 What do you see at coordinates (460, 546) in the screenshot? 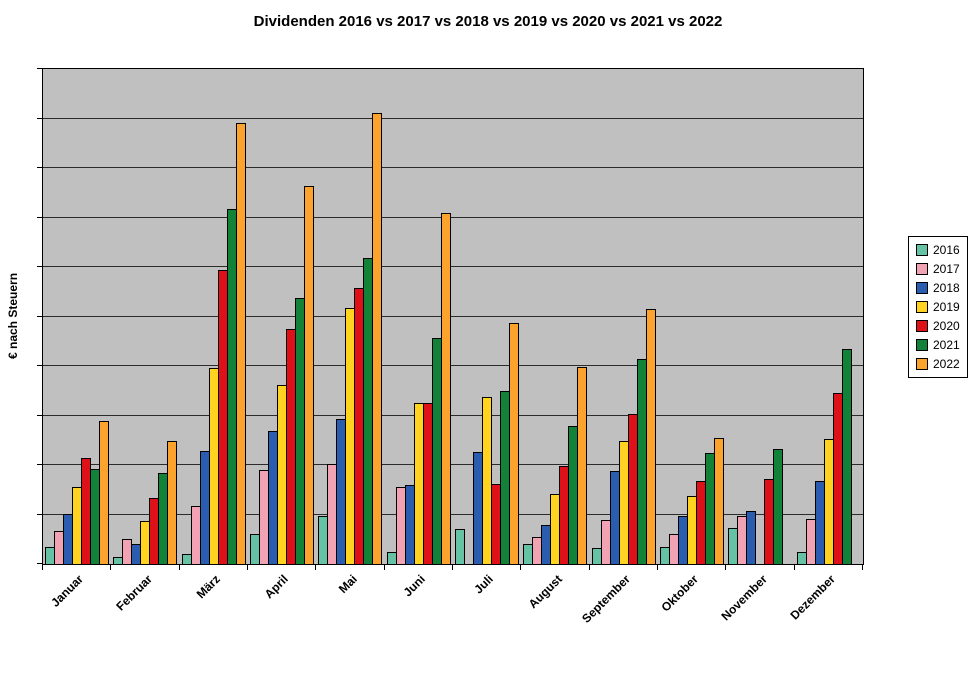
I see `bar-2016` at bounding box center [460, 546].